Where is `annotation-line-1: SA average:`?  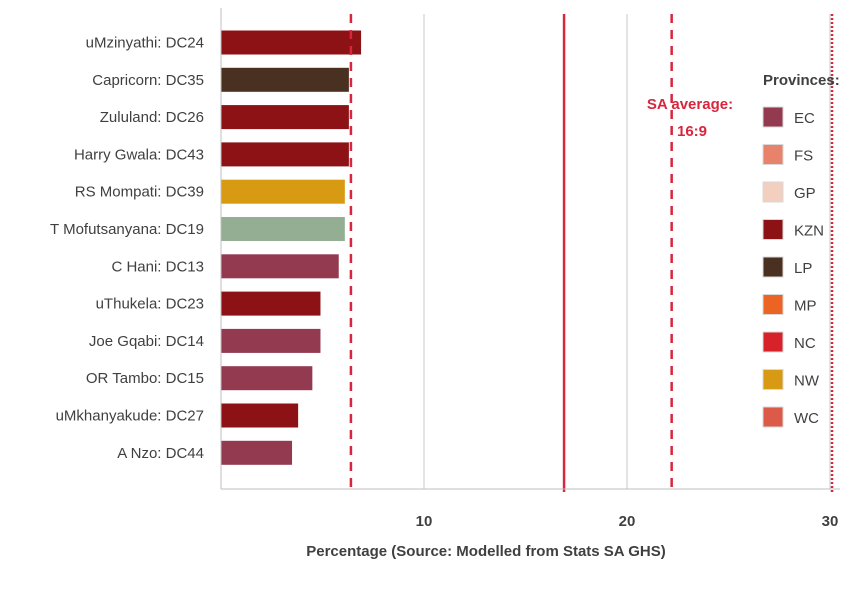 annotation-line-1: SA average: is located at coordinates (690, 104).